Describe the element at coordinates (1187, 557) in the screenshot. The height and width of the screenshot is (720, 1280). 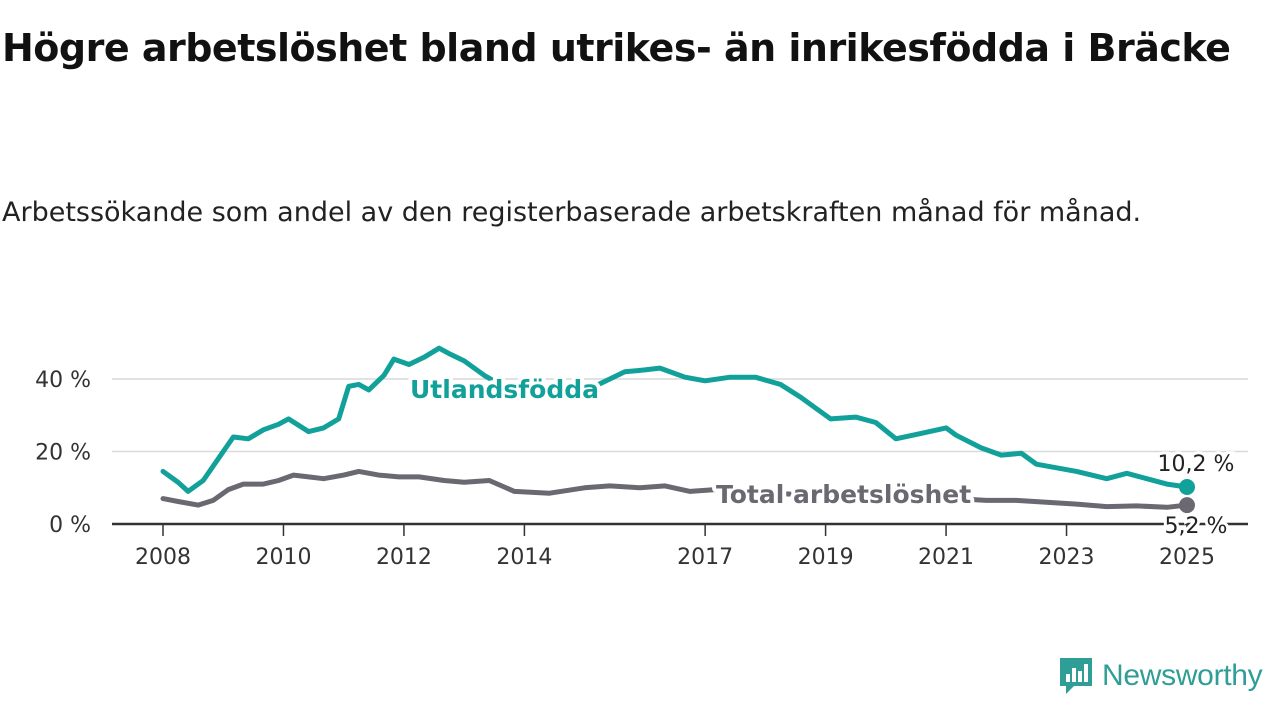
I see `x-tick-label: 2025` at that location.